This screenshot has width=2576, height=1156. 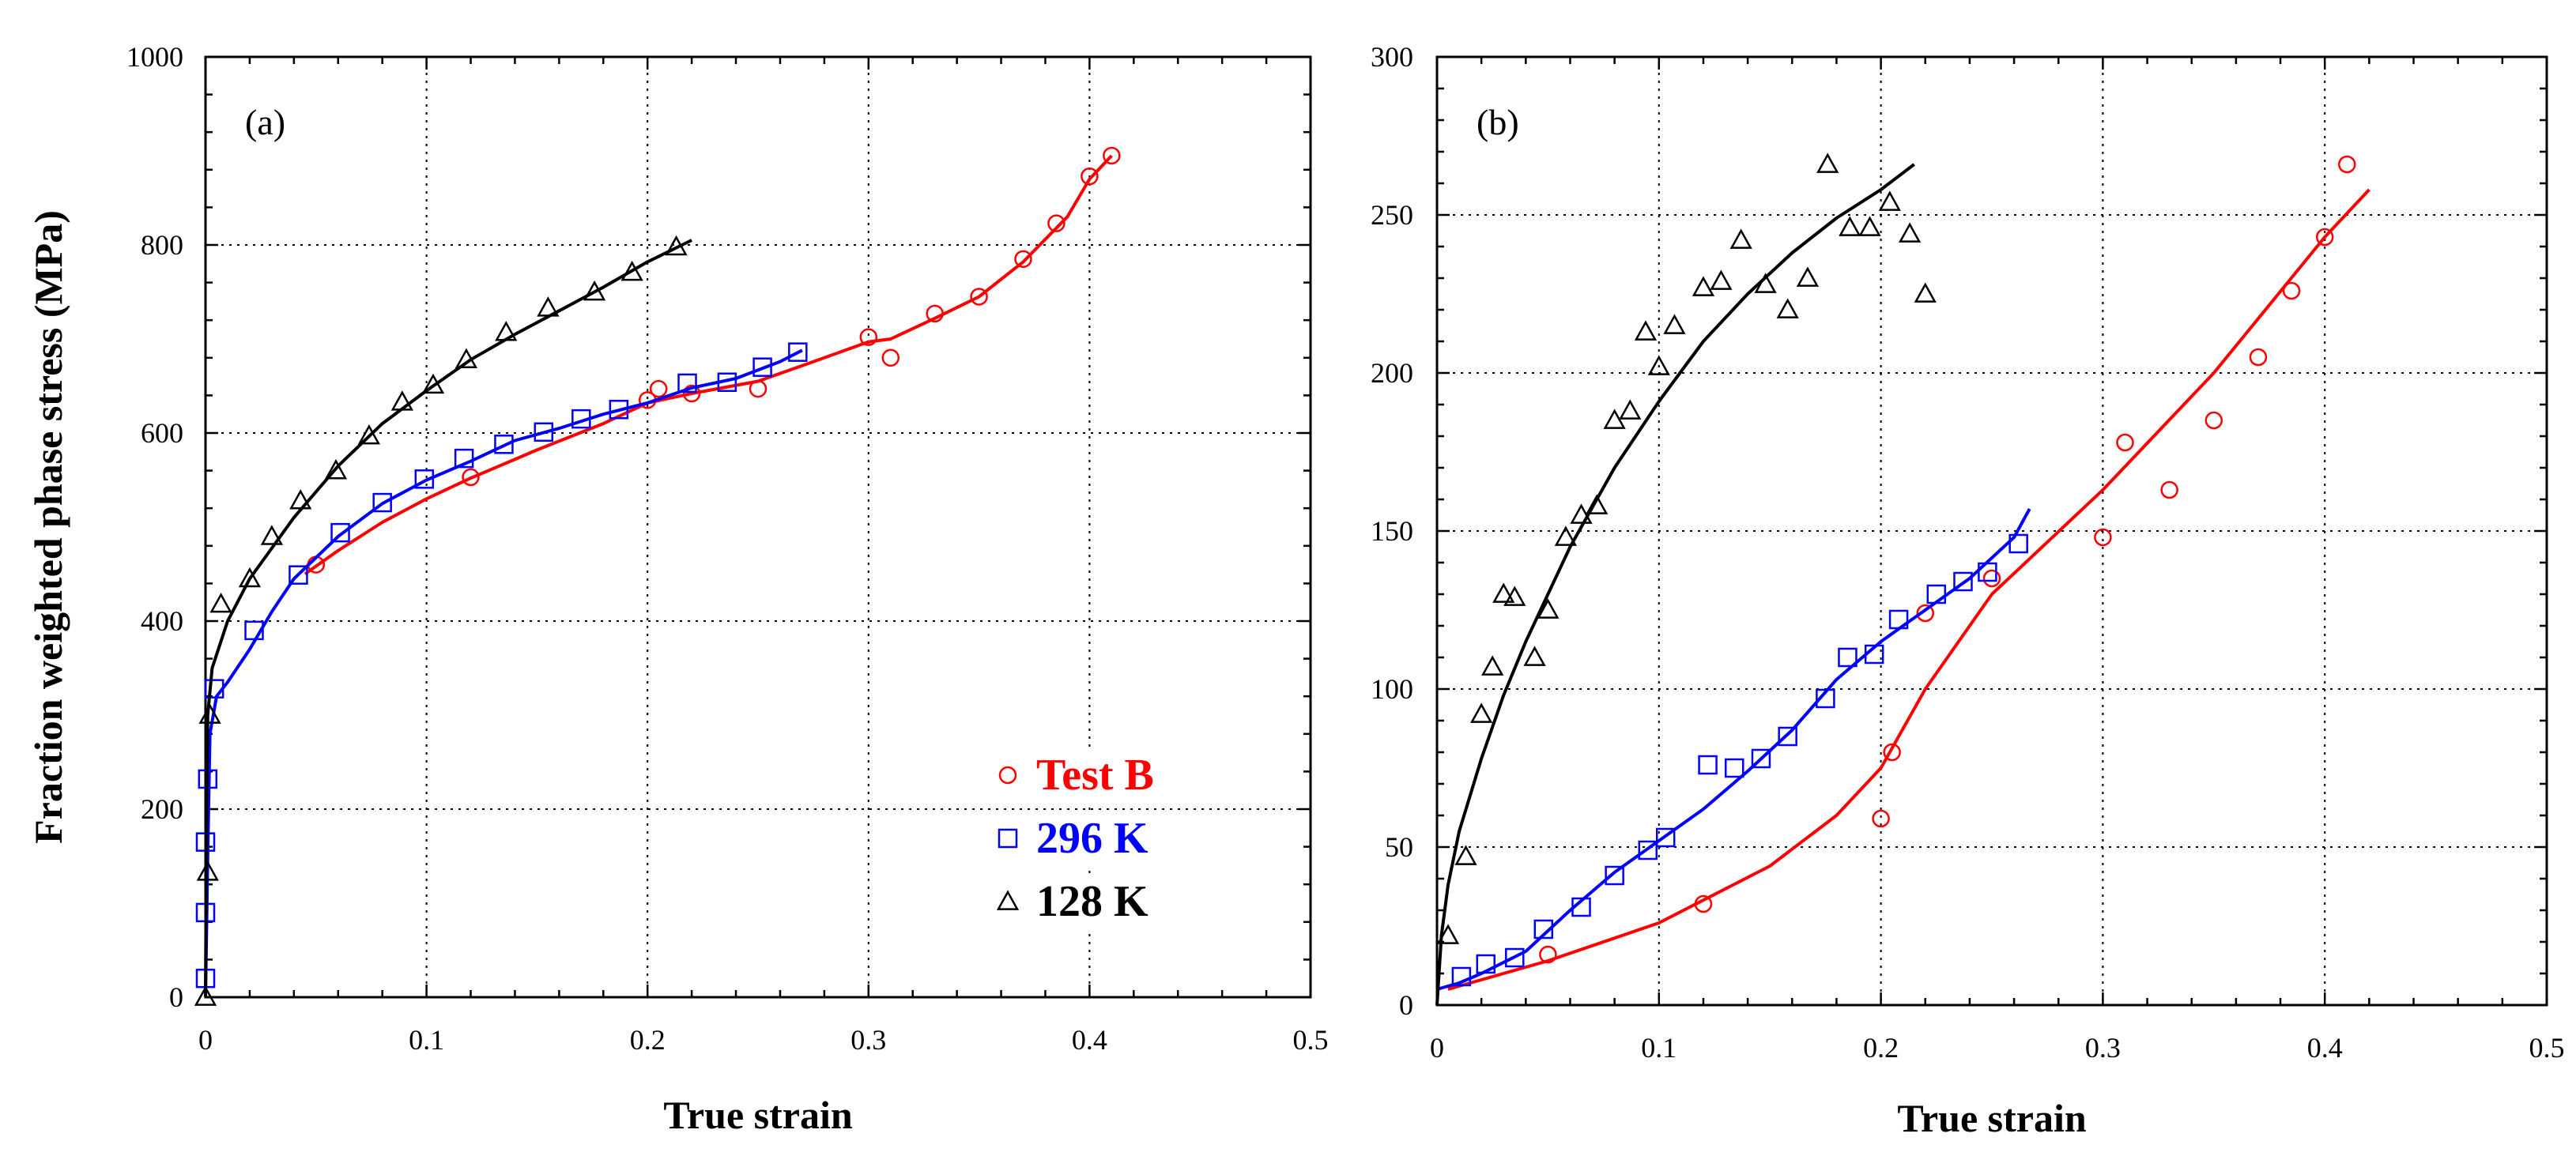 I want to click on y-tick-label: 600, so click(x=162, y=433).